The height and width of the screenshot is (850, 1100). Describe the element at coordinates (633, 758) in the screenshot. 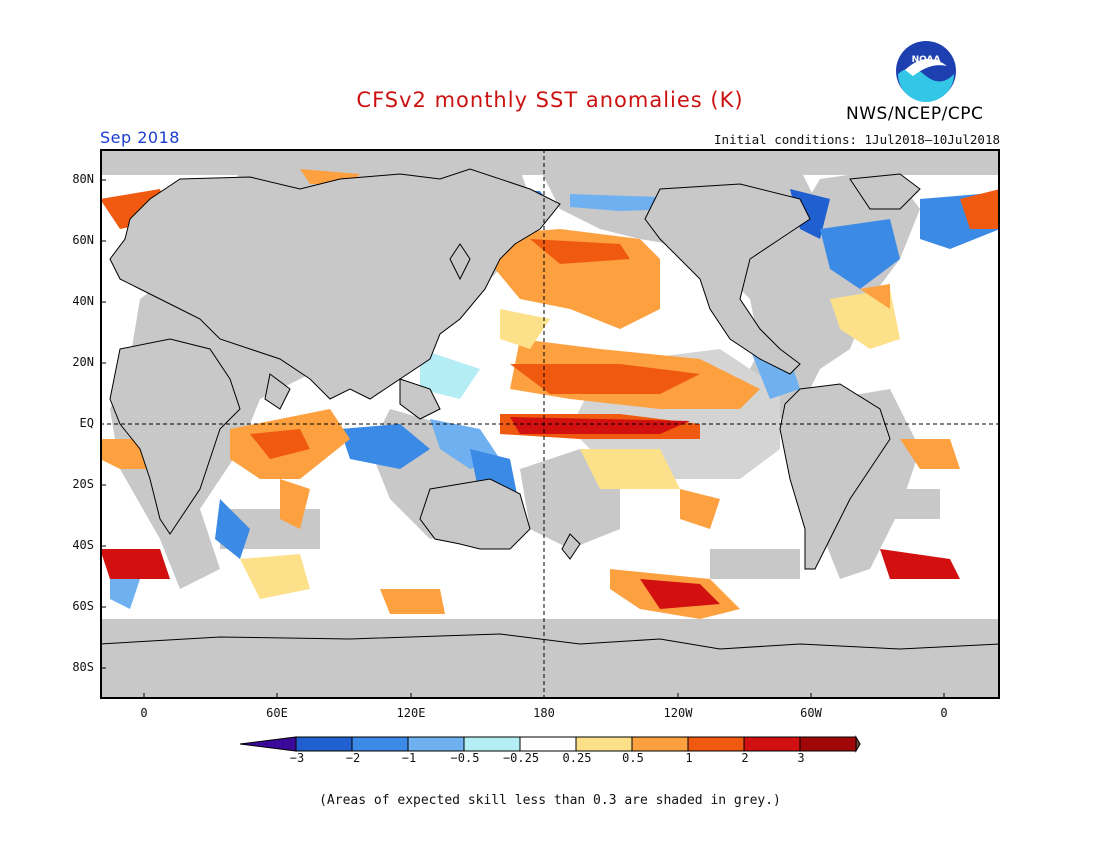

I see `colorbar-label-05: 0.5` at that location.